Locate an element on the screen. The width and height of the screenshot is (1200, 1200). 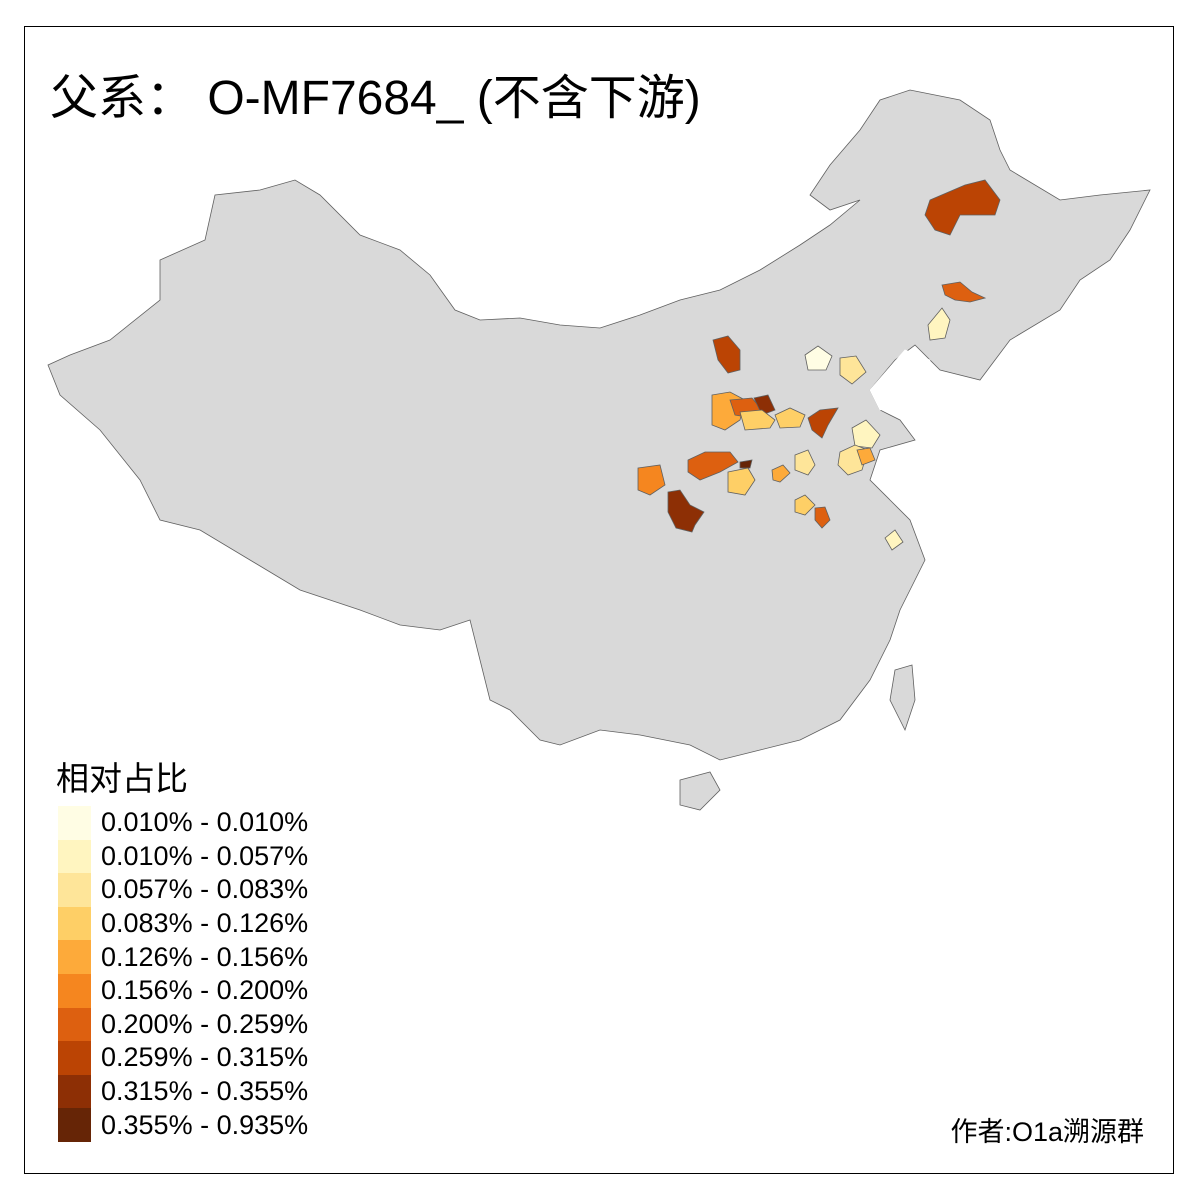
legend-label: 0.083% - 0.126% is located at coordinates (205, 923).